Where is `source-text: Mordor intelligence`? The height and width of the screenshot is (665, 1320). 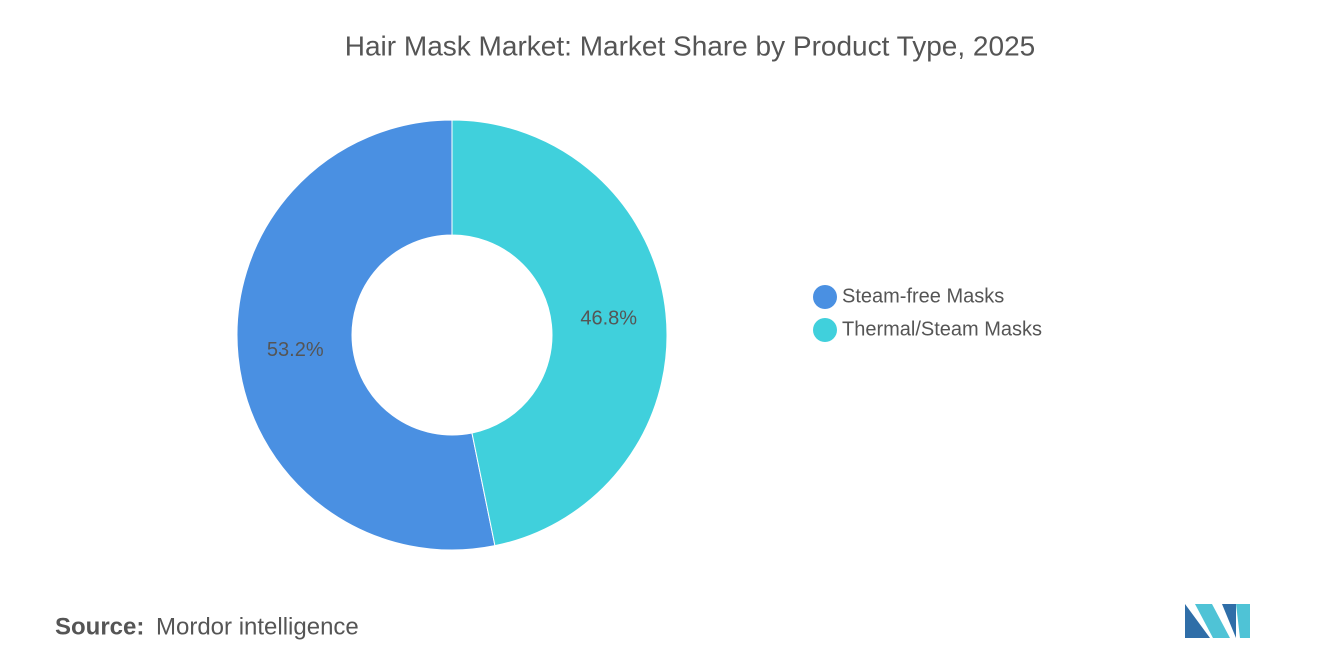 source-text: Mordor intelligence is located at coordinates (257, 626).